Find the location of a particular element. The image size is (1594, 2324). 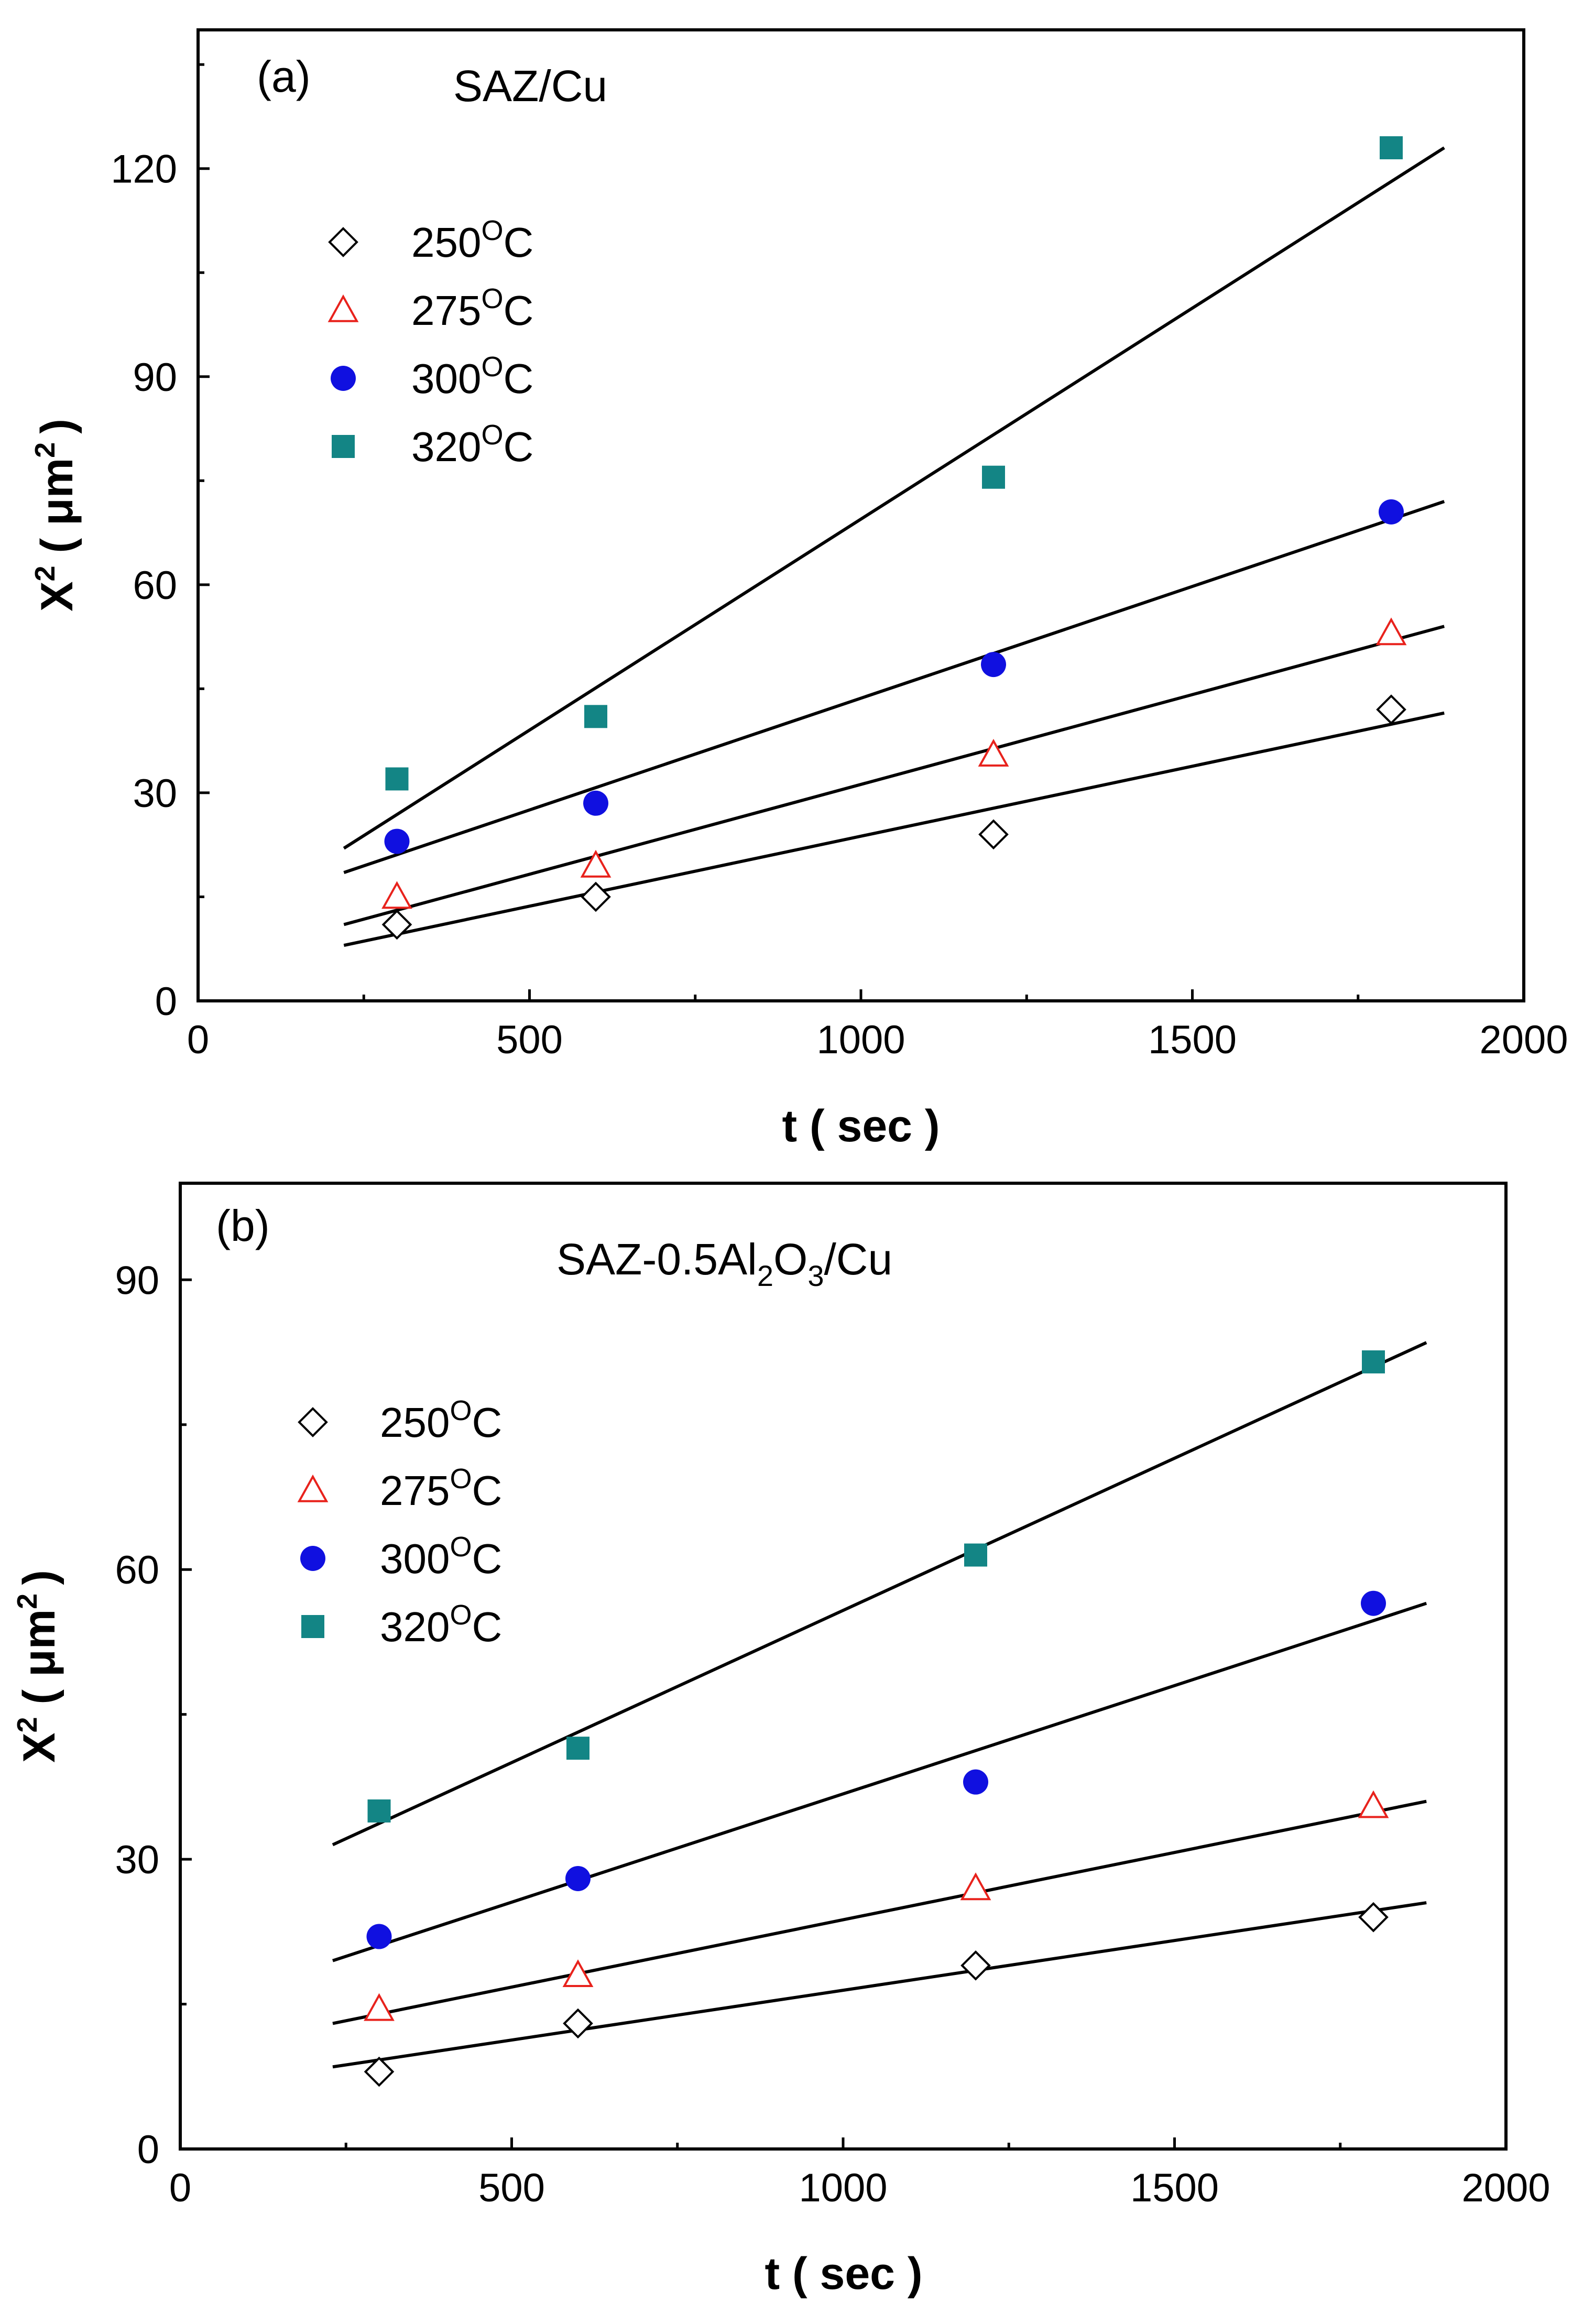

x-ticks-b: 0 500 1000 1500 2000 is located at coordinates (860, 2173).